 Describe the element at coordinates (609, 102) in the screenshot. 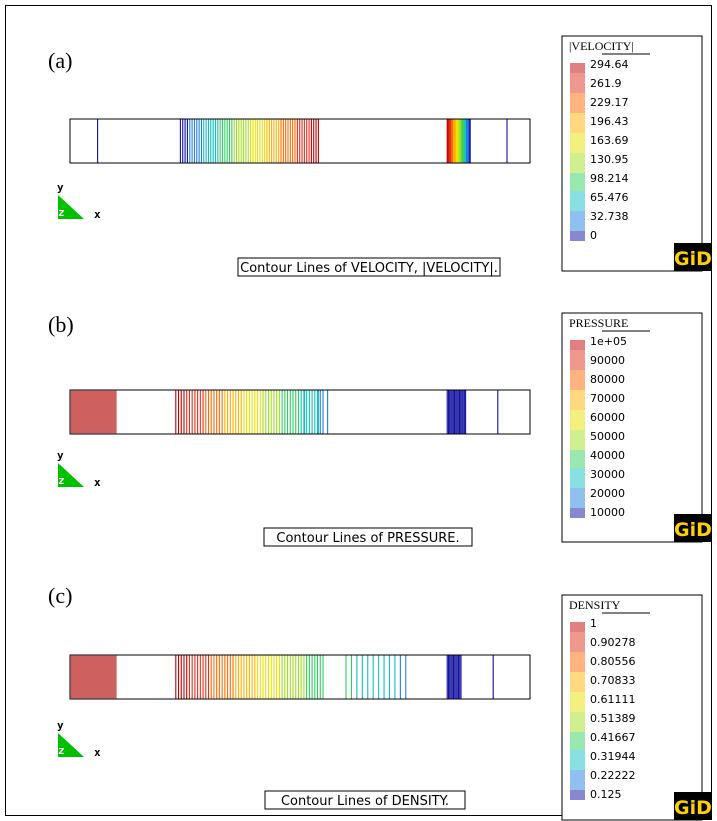

I see `legend-value: 229.17` at that location.